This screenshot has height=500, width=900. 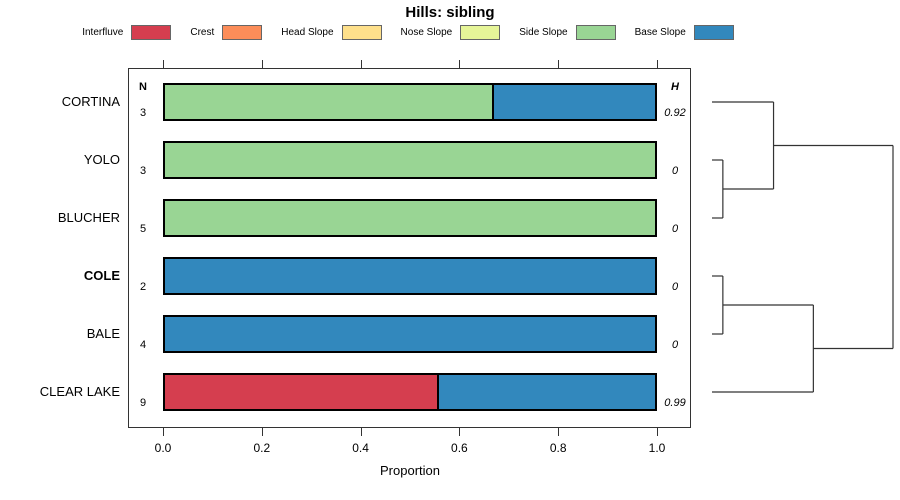 What do you see at coordinates (103, 333) in the screenshot?
I see `category-label: BALE` at bounding box center [103, 333].